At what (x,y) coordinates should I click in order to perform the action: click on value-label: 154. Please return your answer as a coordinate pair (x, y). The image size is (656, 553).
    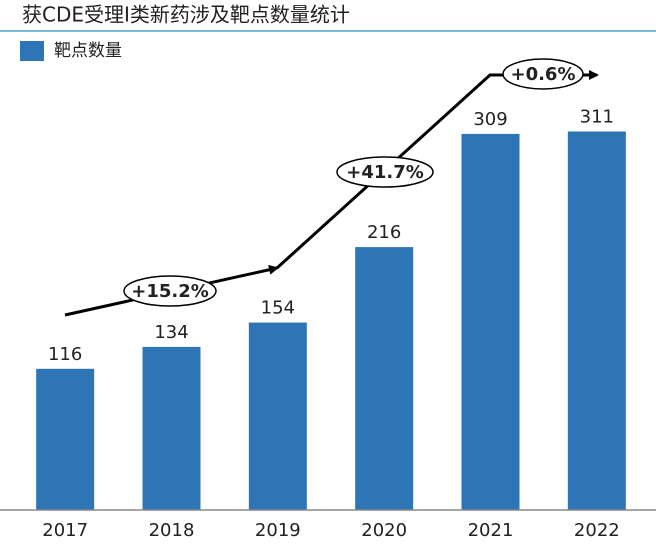
    Looking at the image, I should click on (278, 308).